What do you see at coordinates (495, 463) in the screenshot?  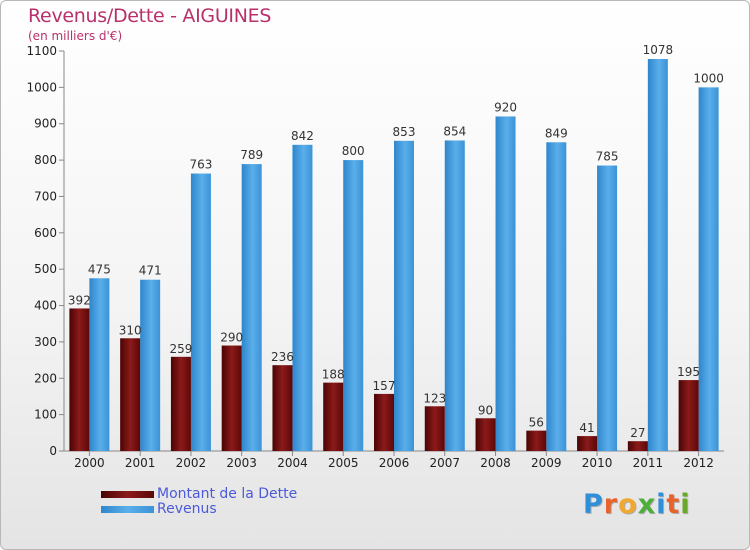 I see `x-tick-label: 2008` at bounding box center [495, 463].